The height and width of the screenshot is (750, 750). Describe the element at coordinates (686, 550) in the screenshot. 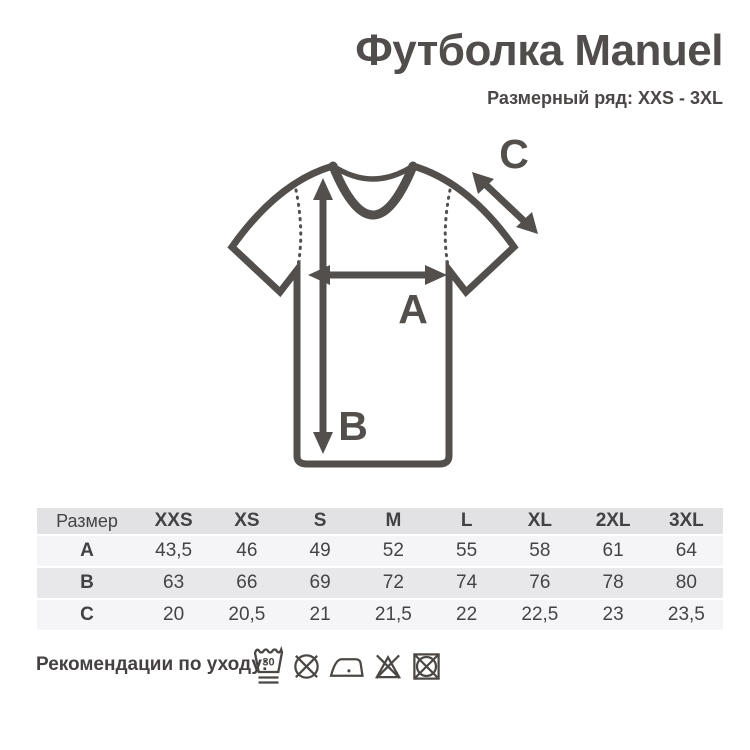

I see `table-cell: 64` at that location.